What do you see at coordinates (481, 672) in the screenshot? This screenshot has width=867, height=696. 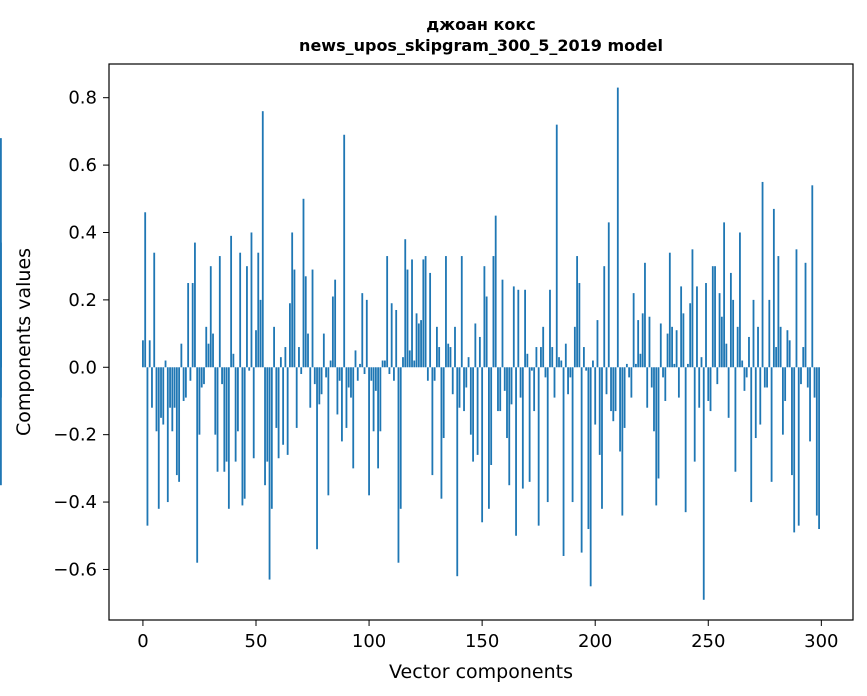 I see `x-axis-label: Vector components` at bounding box center [481, 672].